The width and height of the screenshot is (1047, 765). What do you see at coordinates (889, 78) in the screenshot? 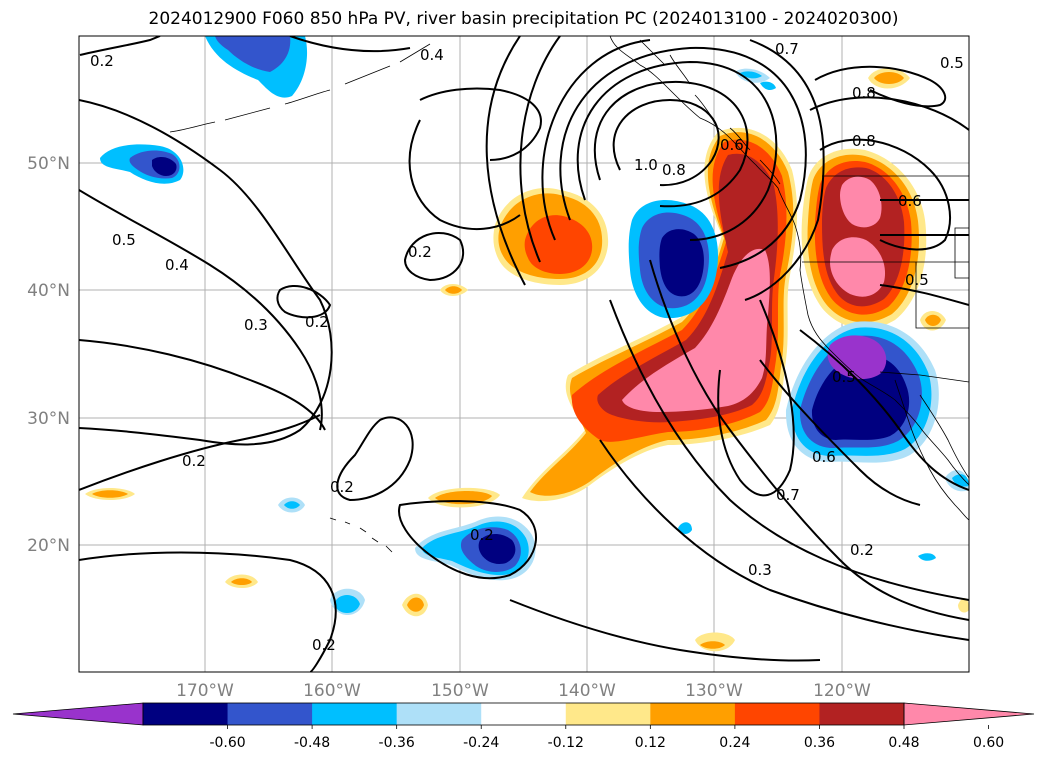
I see `shade-pos-small-f2` at bounding box center [889, 78].